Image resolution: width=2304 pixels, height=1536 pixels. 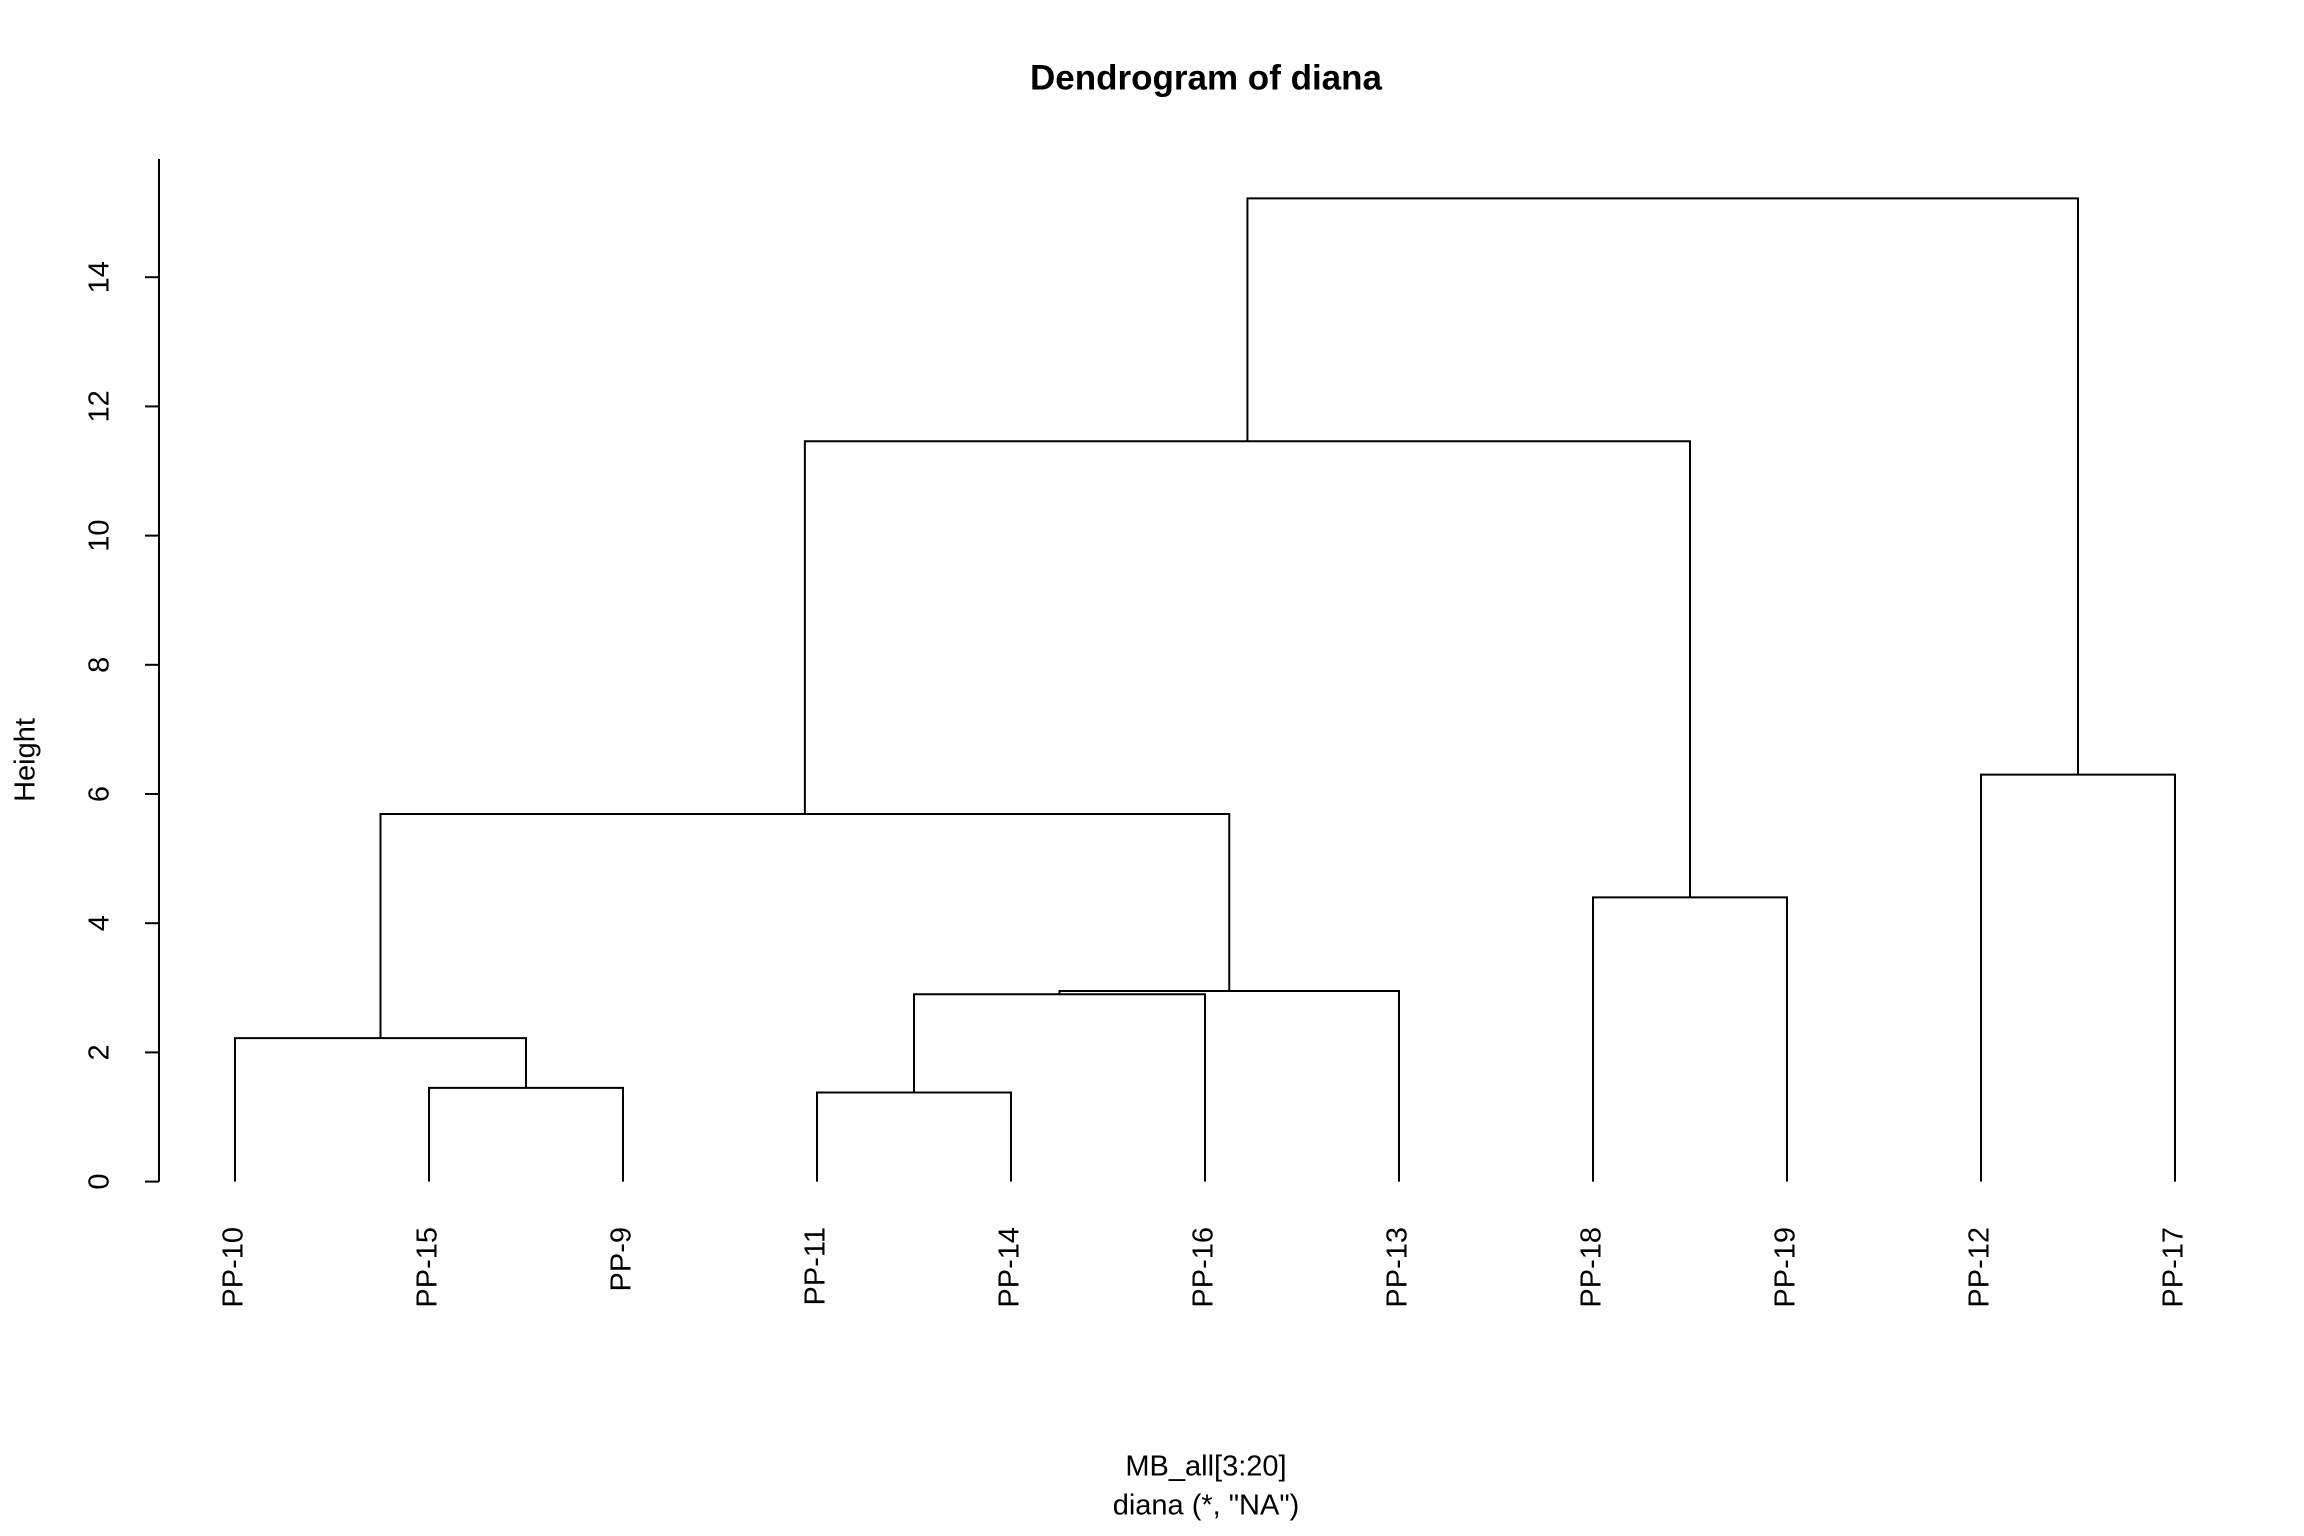 What do you see at coordinates (1592, 1267) in the screenshot?
I see `leaf-label: PP-18` at bounding box center [1592, 1267].